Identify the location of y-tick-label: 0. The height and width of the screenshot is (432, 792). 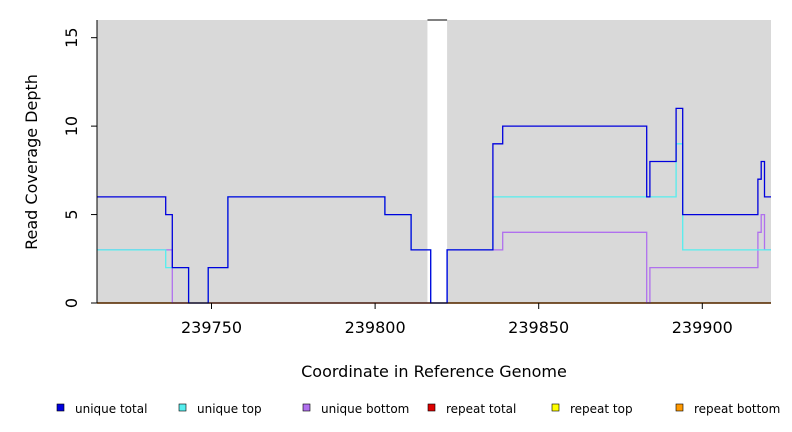
(71, 303).